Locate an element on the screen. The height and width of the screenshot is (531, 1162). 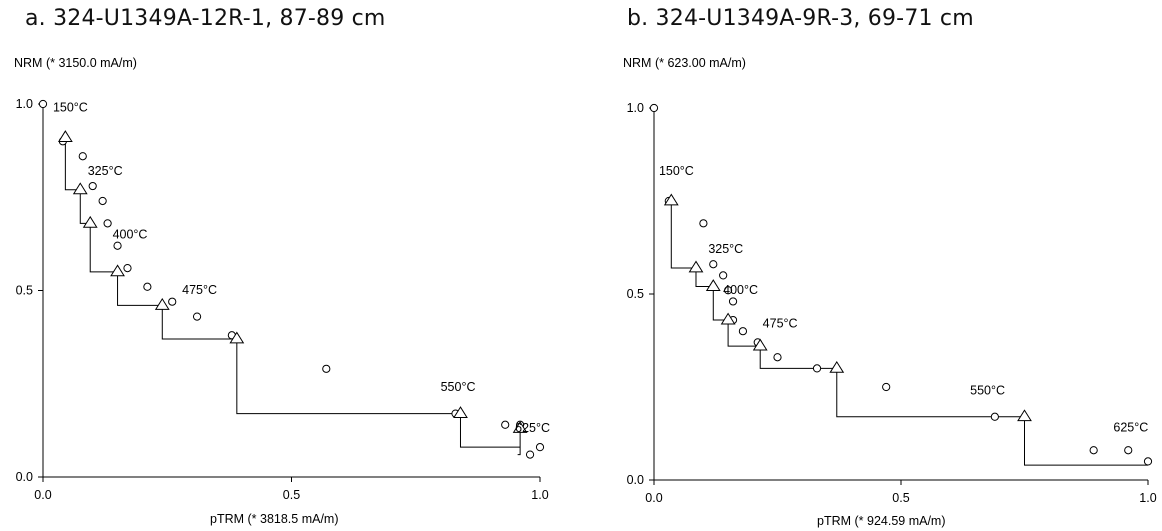
chart-title: b. 324-U1349A-9R-3, 69-71 cm is located at coordinates (800, 18).